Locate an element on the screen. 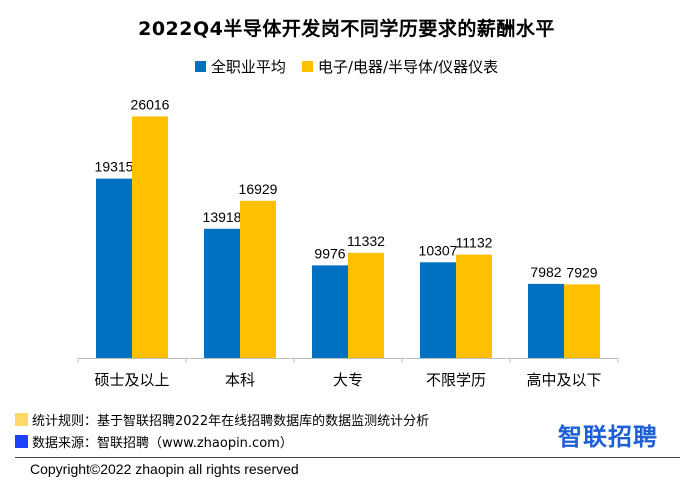  zhaopin-logo: 智联招聘 is located at coordinates (608, 437).